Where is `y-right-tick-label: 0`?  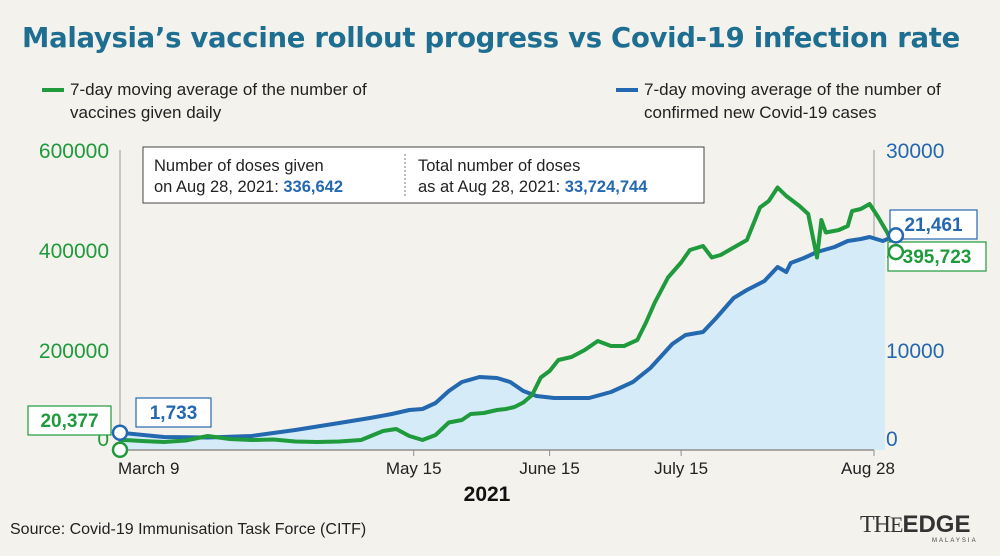
y-right-tick-label: 0 is located at coordinates (892, 439).